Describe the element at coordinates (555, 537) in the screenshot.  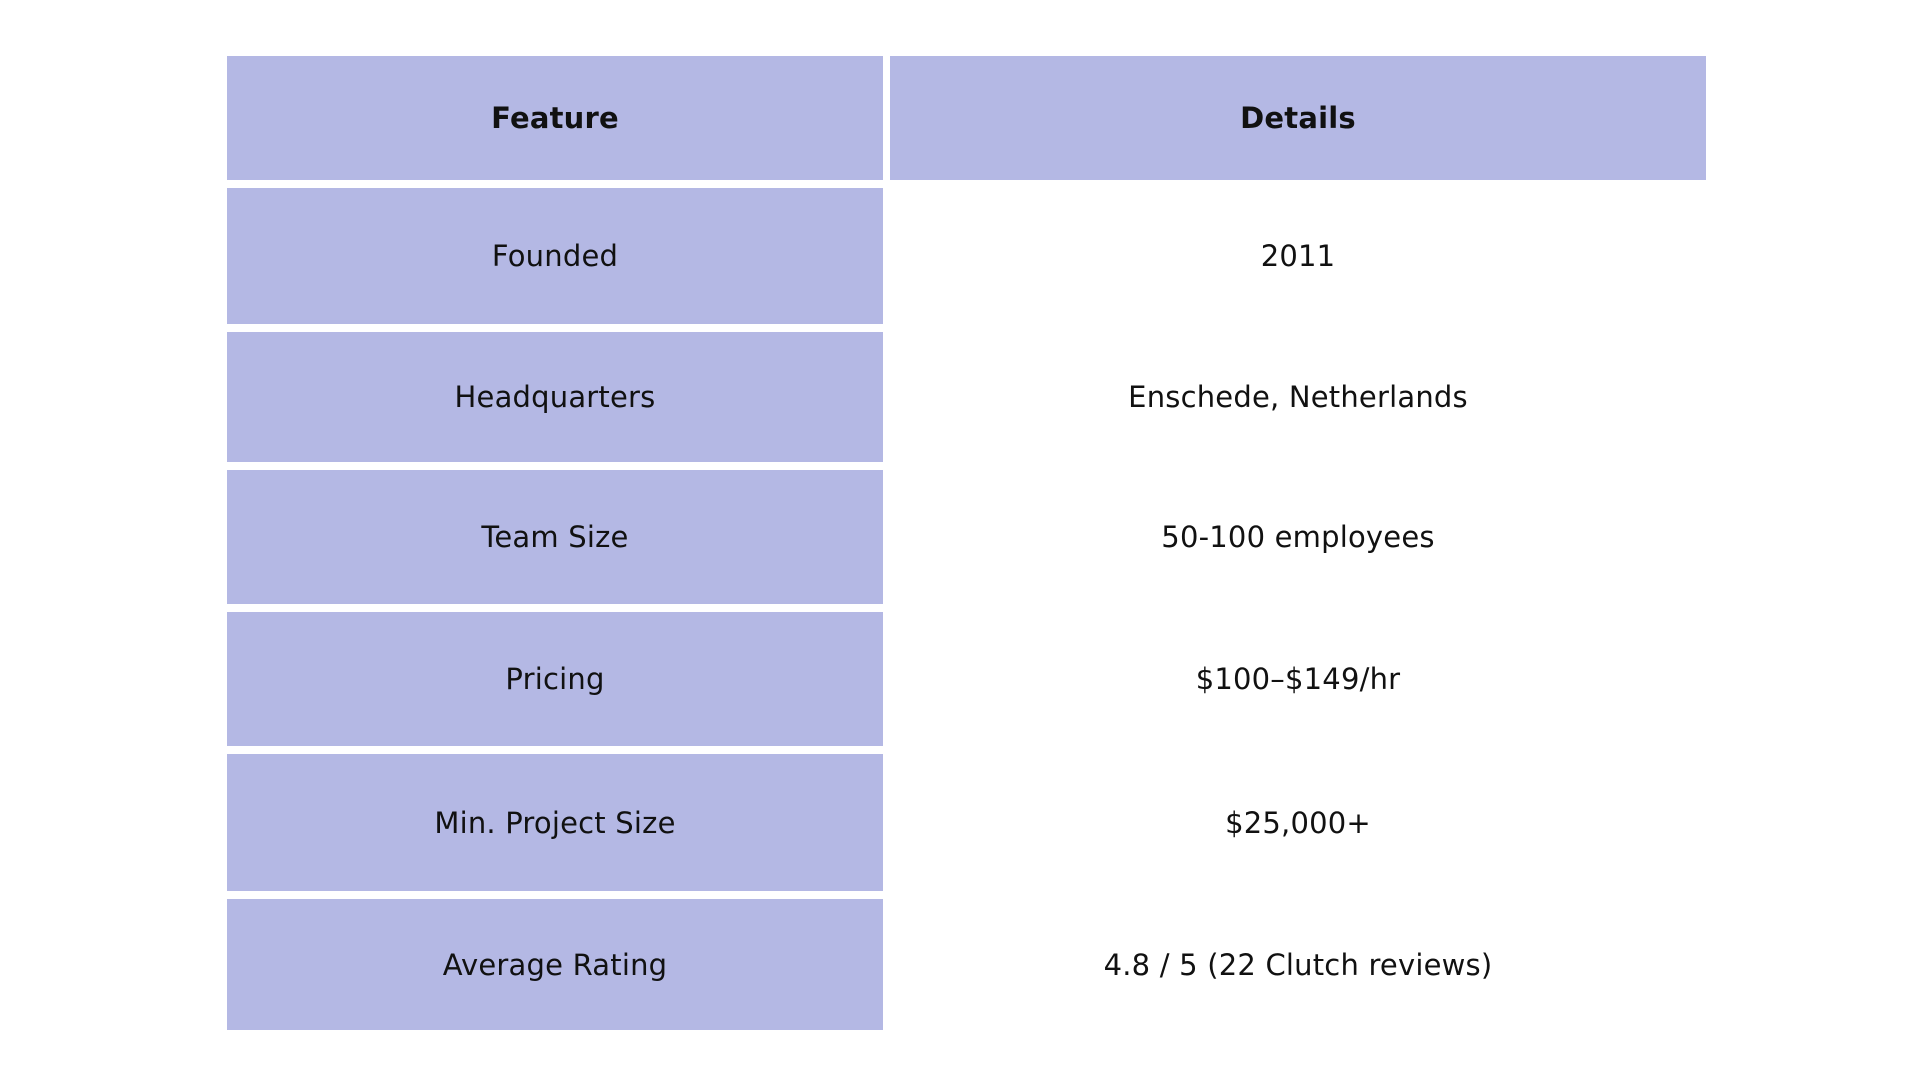
I see `feature-cell-team-size: Team Size` at that location.